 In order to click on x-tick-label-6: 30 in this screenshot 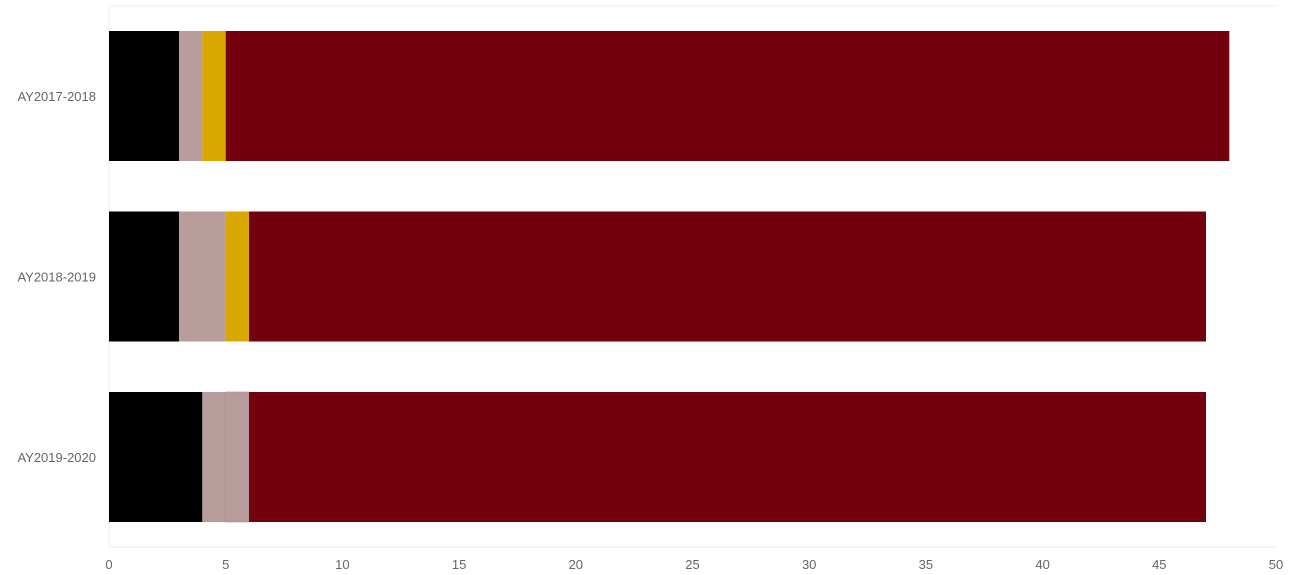, I will do `click(809, 564)`.